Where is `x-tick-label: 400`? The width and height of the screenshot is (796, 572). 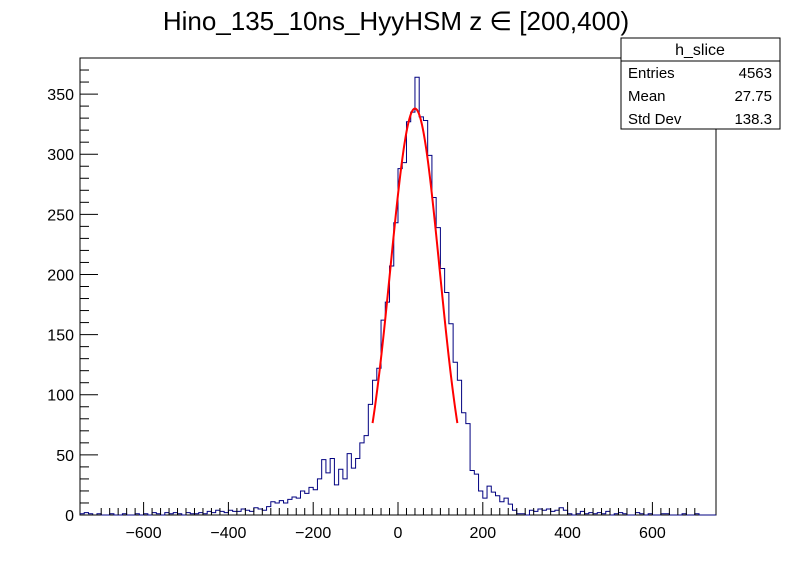
x-tick-label: 400 is located at coordinates (567, 533).